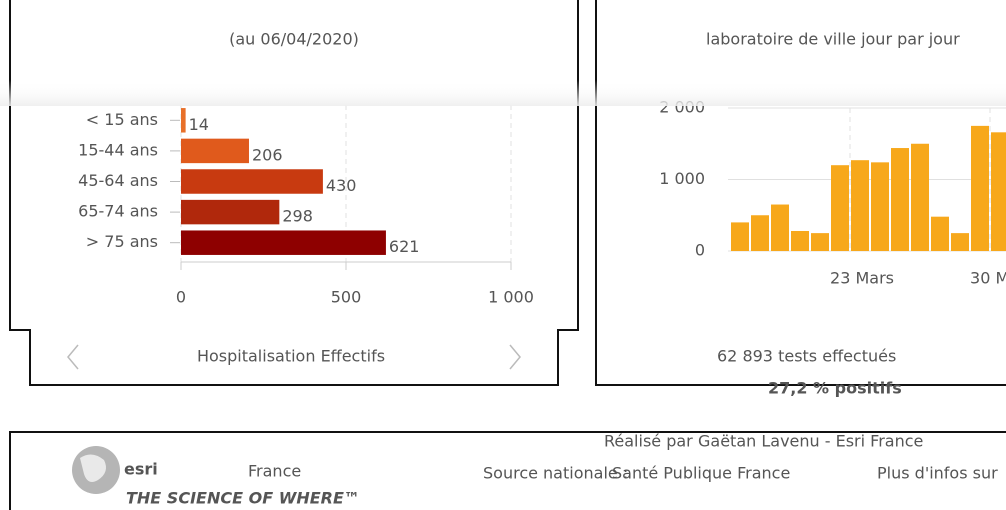 This screenshot has height=510, width=1006. Describe the element at coordinates (291, 356) in the screenshot. I see `nav-label: Hospitalisation Effectifs` at that location.